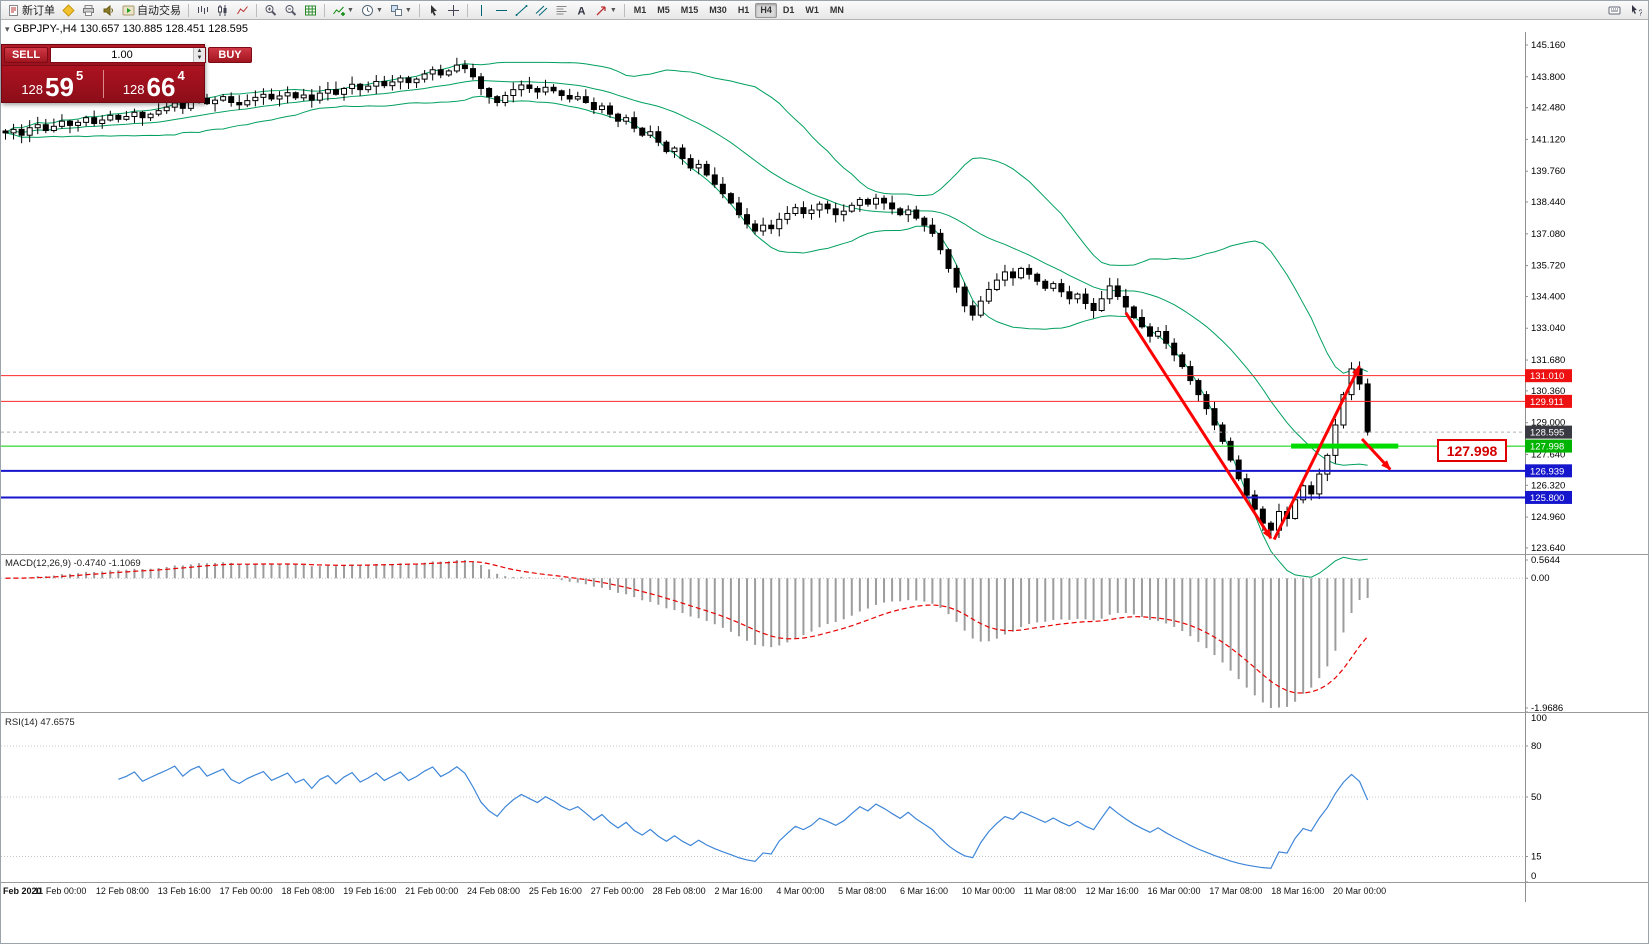  I want to click on macd-histogram, so click(690, 634).